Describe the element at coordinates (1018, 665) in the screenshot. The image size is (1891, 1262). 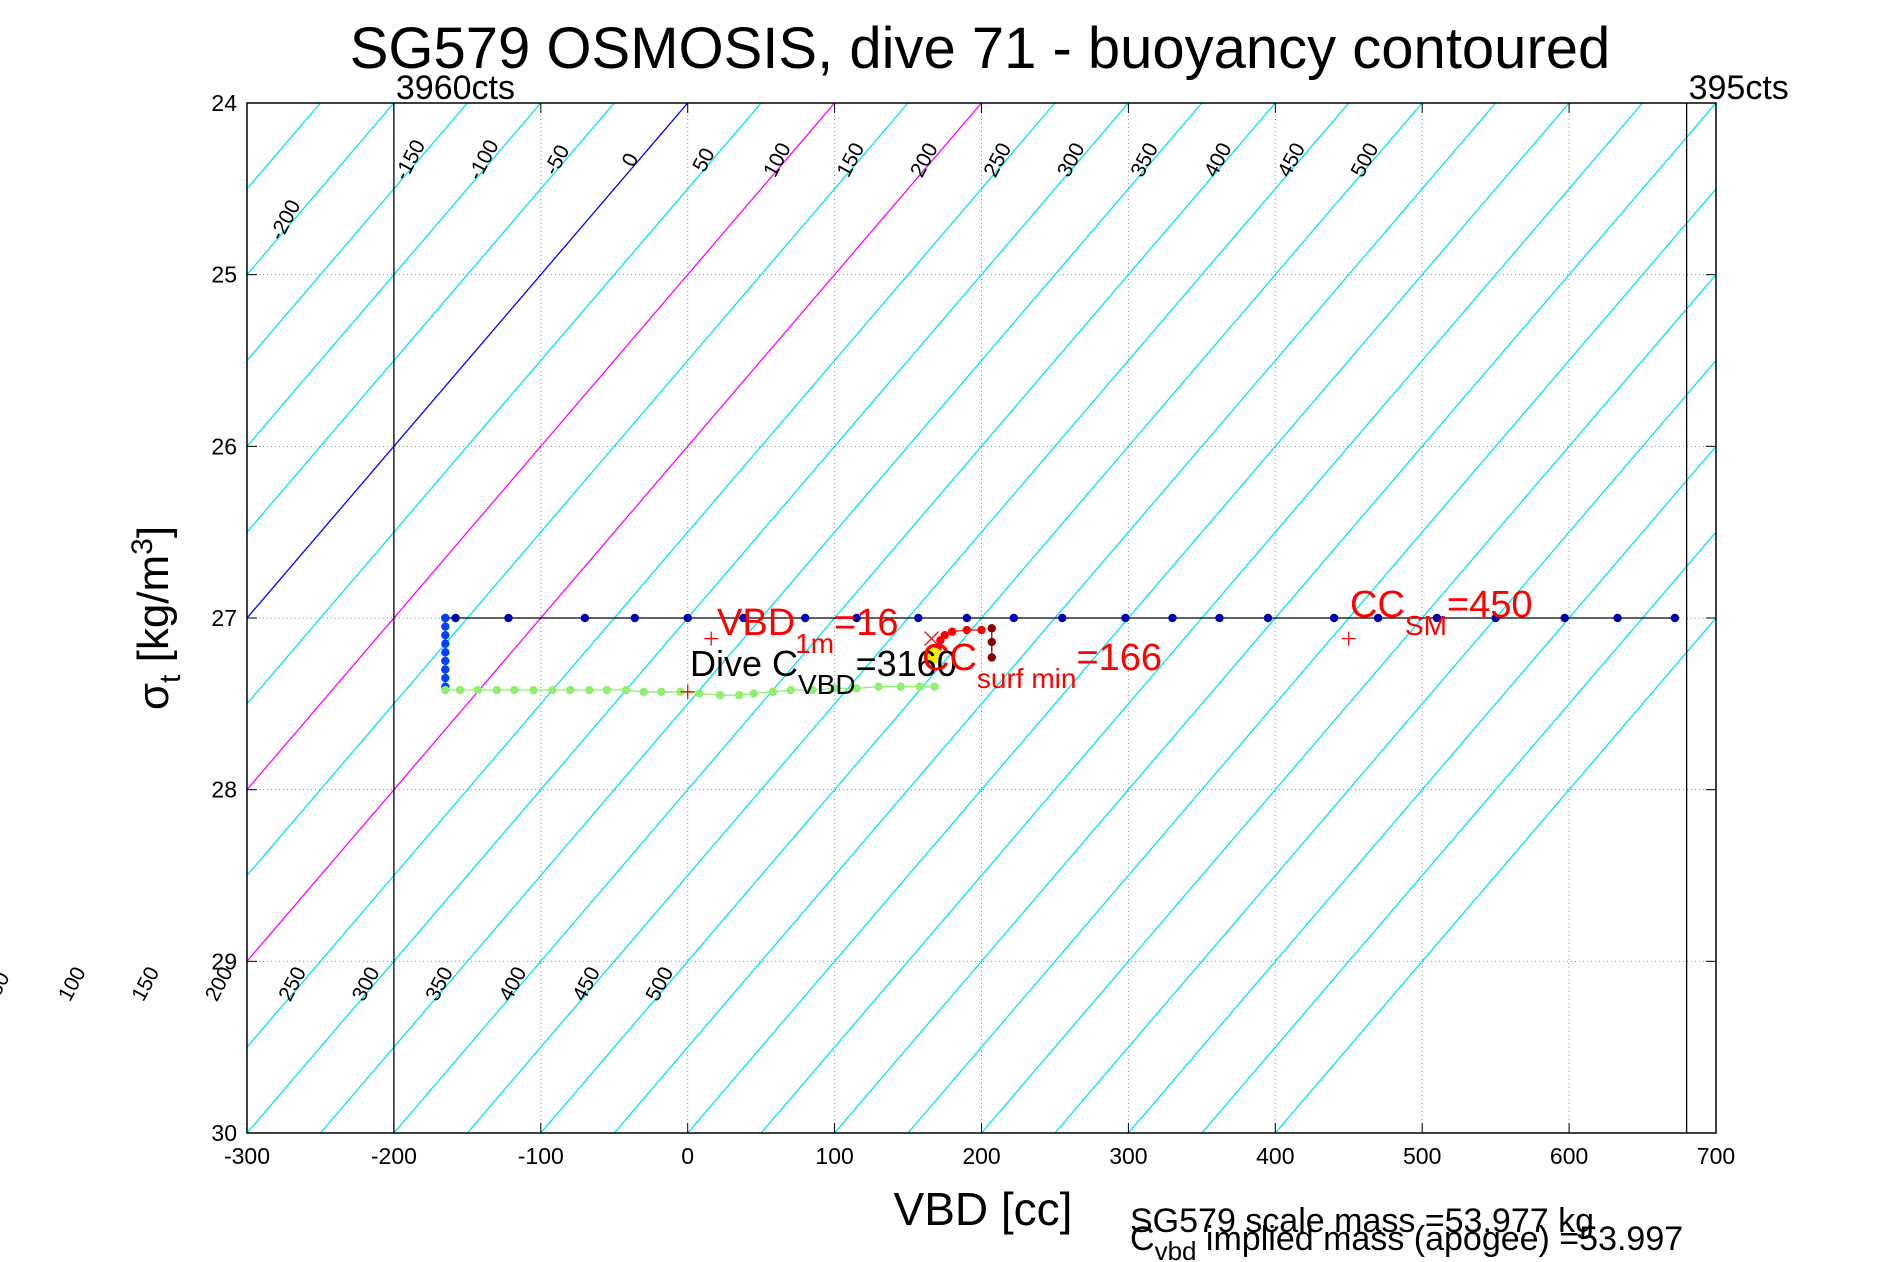
I see `markers` at that location.